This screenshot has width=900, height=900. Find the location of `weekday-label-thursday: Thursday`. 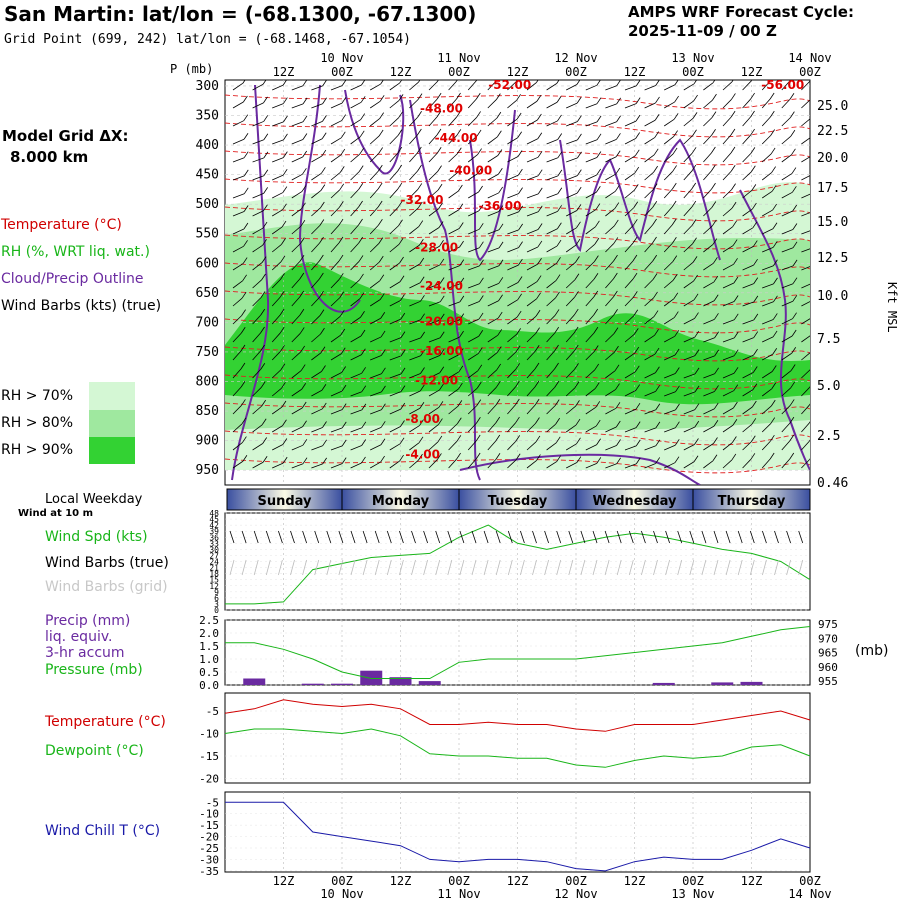

weekday-label-thursday: Thursday is located at coordinates (752, 501).